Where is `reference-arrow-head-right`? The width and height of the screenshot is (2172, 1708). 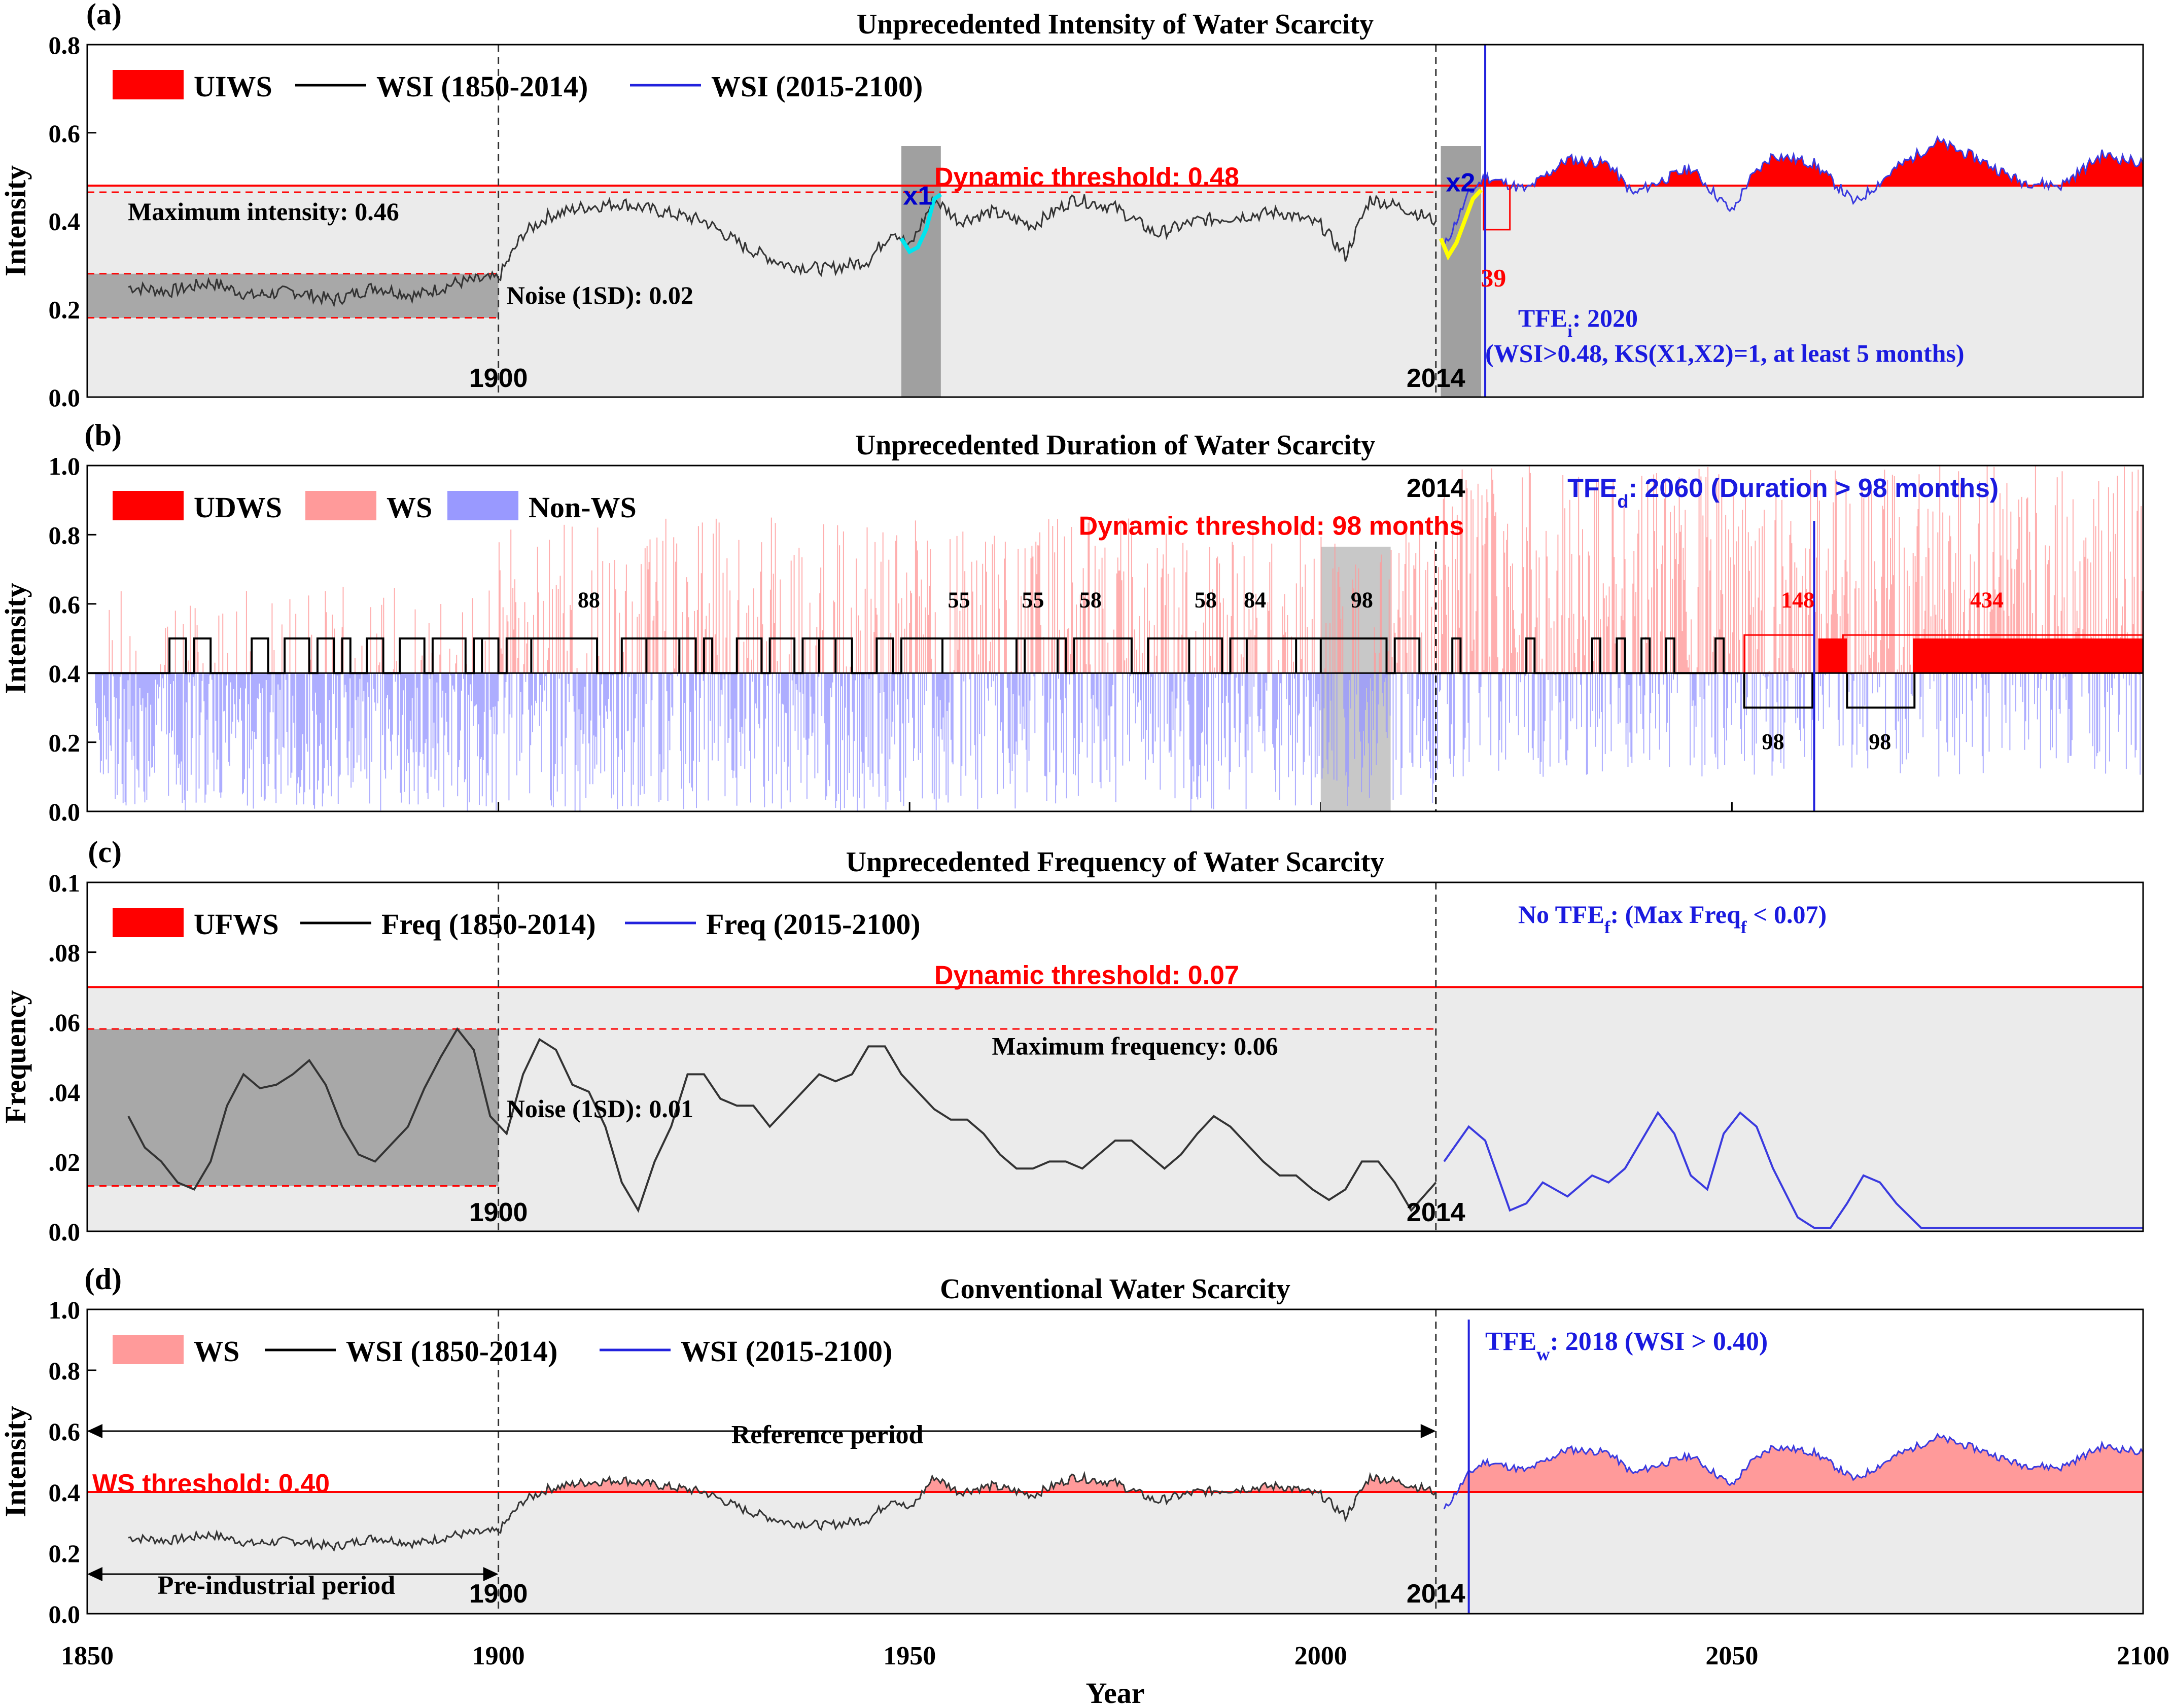
reference-arrow-head-right is located at coordinates (1428, 1431).